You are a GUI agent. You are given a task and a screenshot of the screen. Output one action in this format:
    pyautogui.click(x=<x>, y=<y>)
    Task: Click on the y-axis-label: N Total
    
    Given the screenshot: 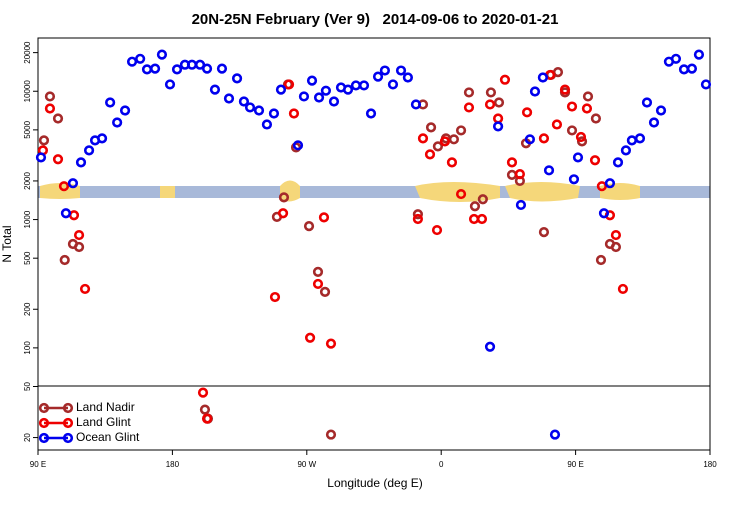 What is the action you would take?
    pyautogui.click(x=7, y=243)
    